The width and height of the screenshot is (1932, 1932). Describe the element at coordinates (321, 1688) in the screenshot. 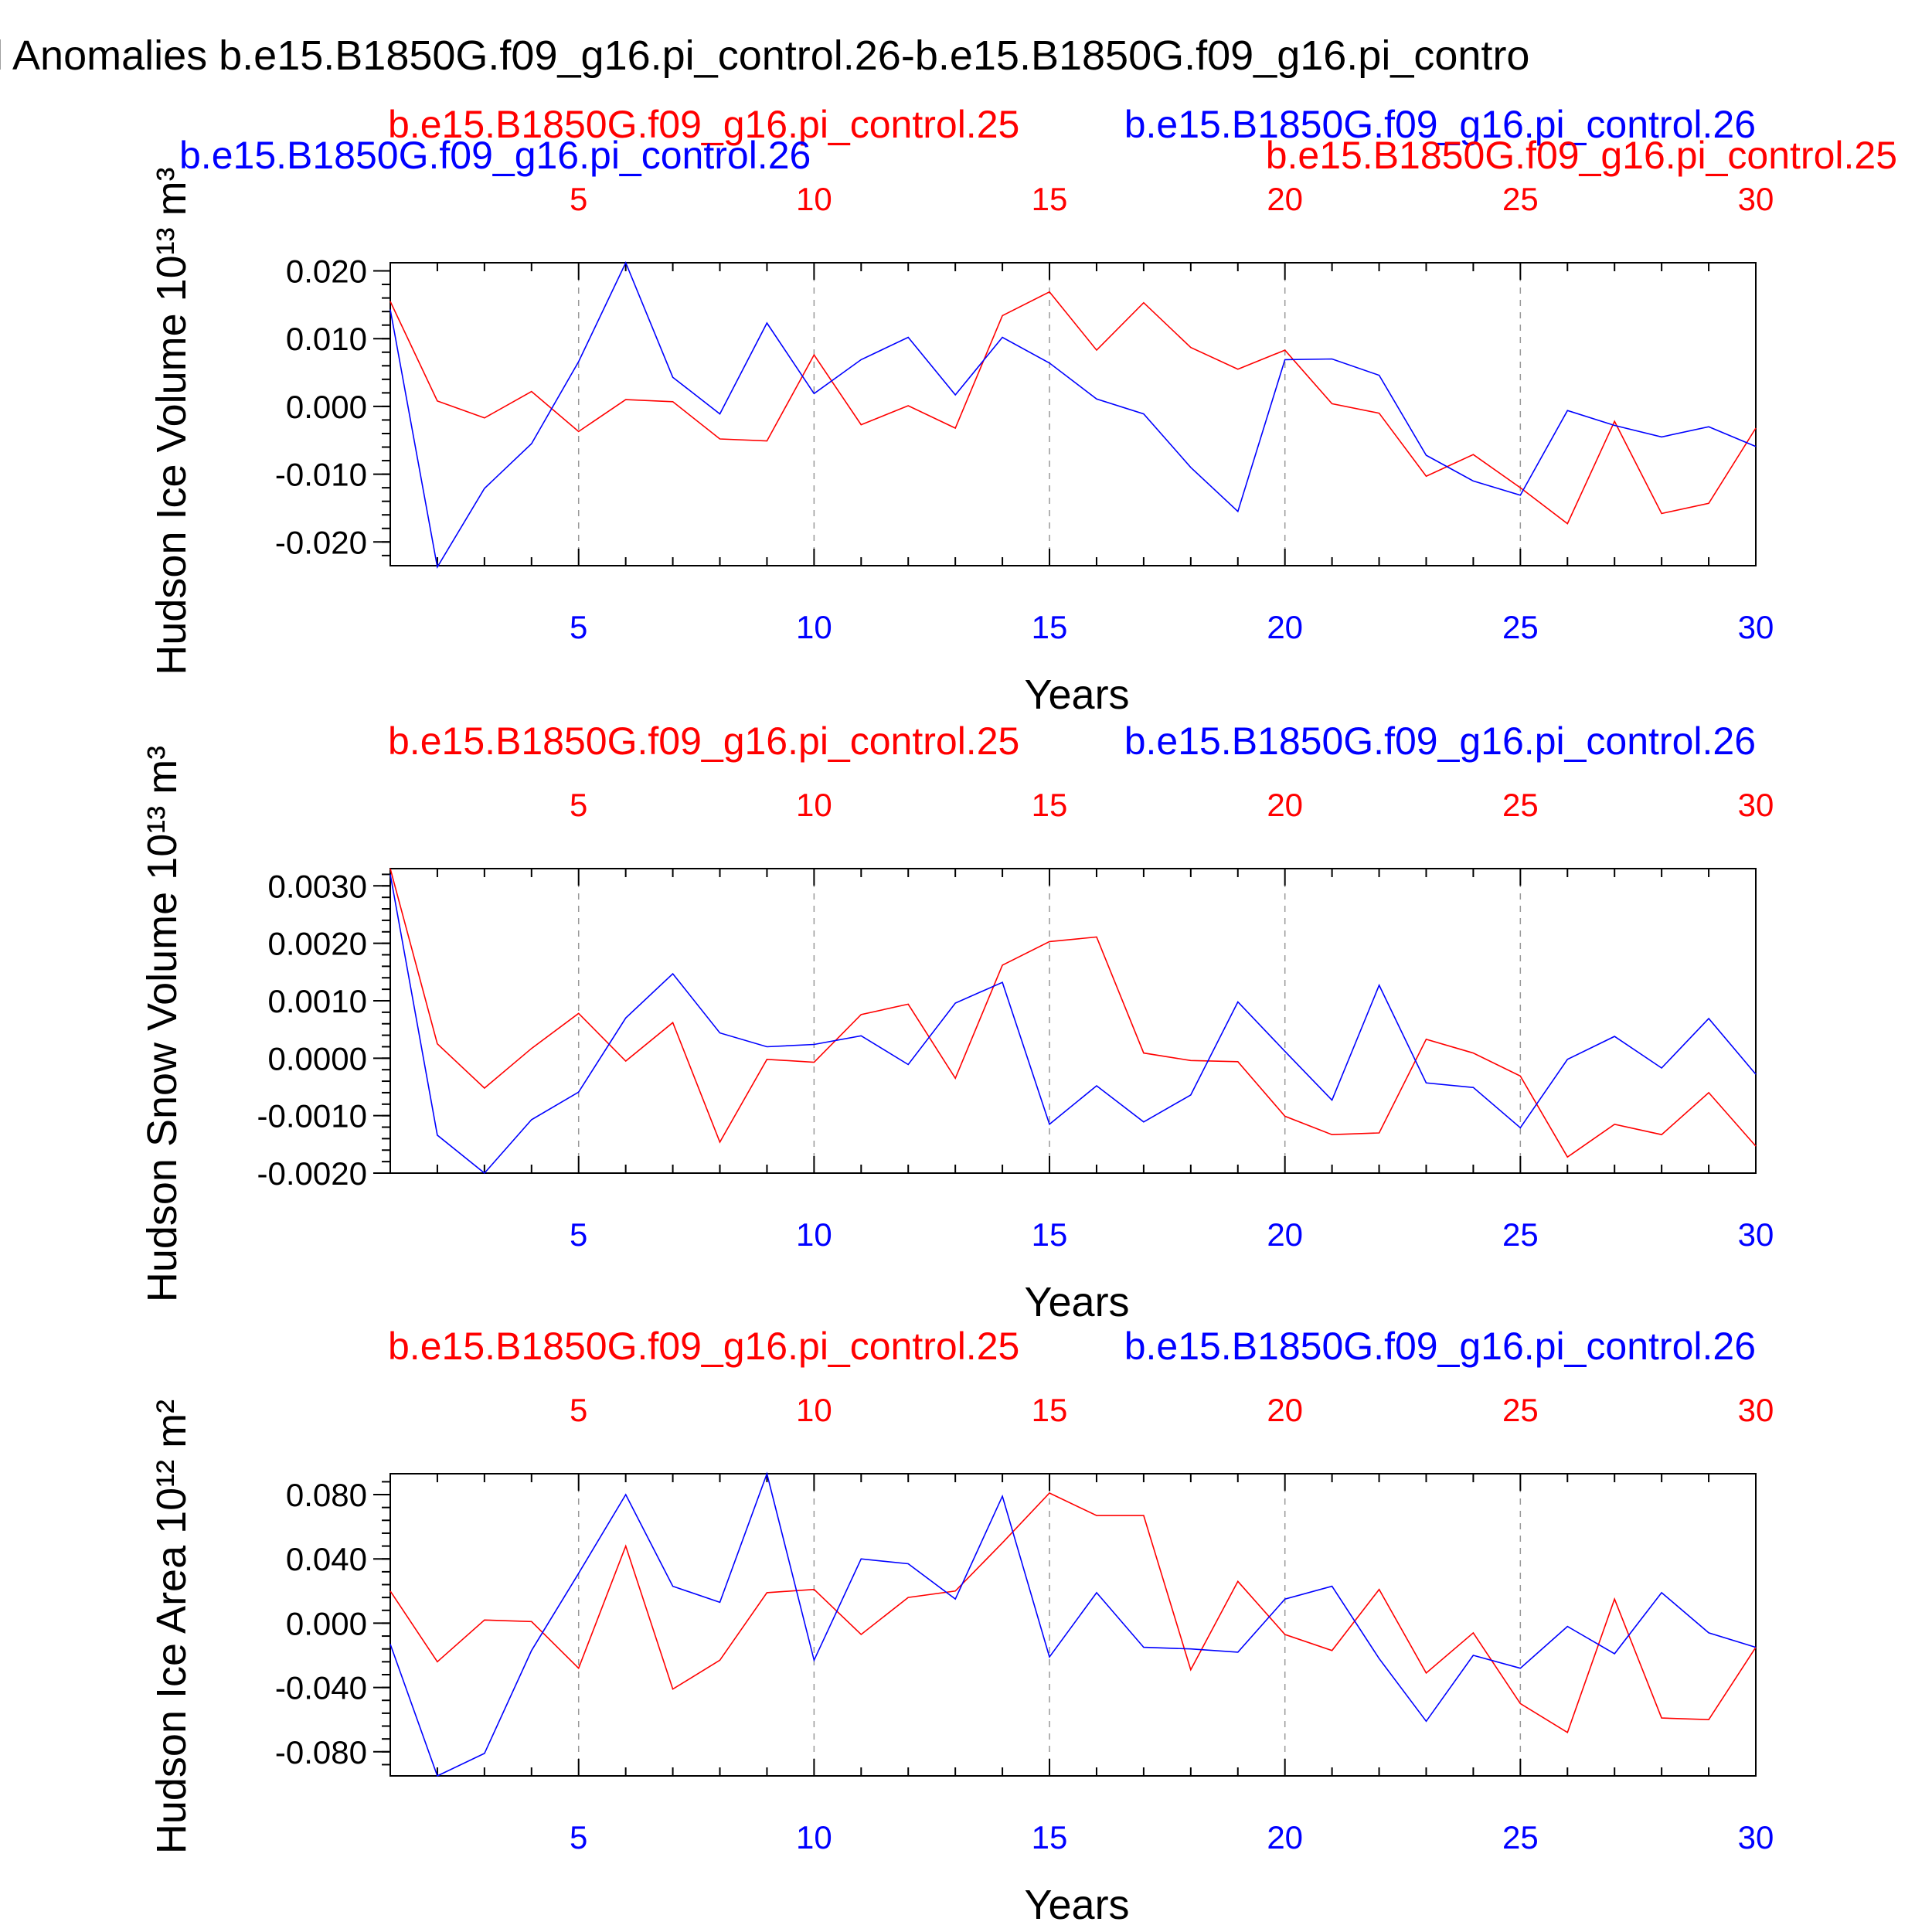

I see `y-tick-label: -0.040` at that location.